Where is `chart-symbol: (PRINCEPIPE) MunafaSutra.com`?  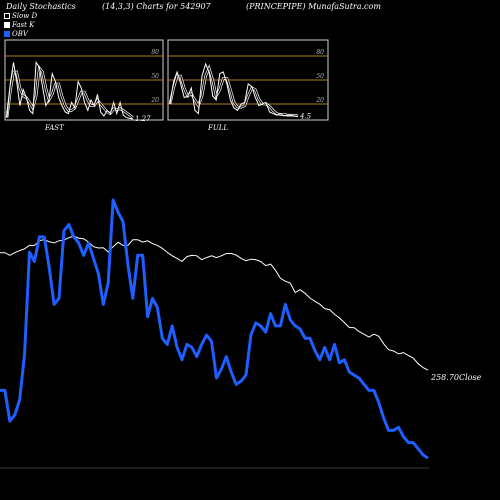 chart-symbol: (PRINCEPIPE) MunafaSutra.com is located at coordinates (313, 6).